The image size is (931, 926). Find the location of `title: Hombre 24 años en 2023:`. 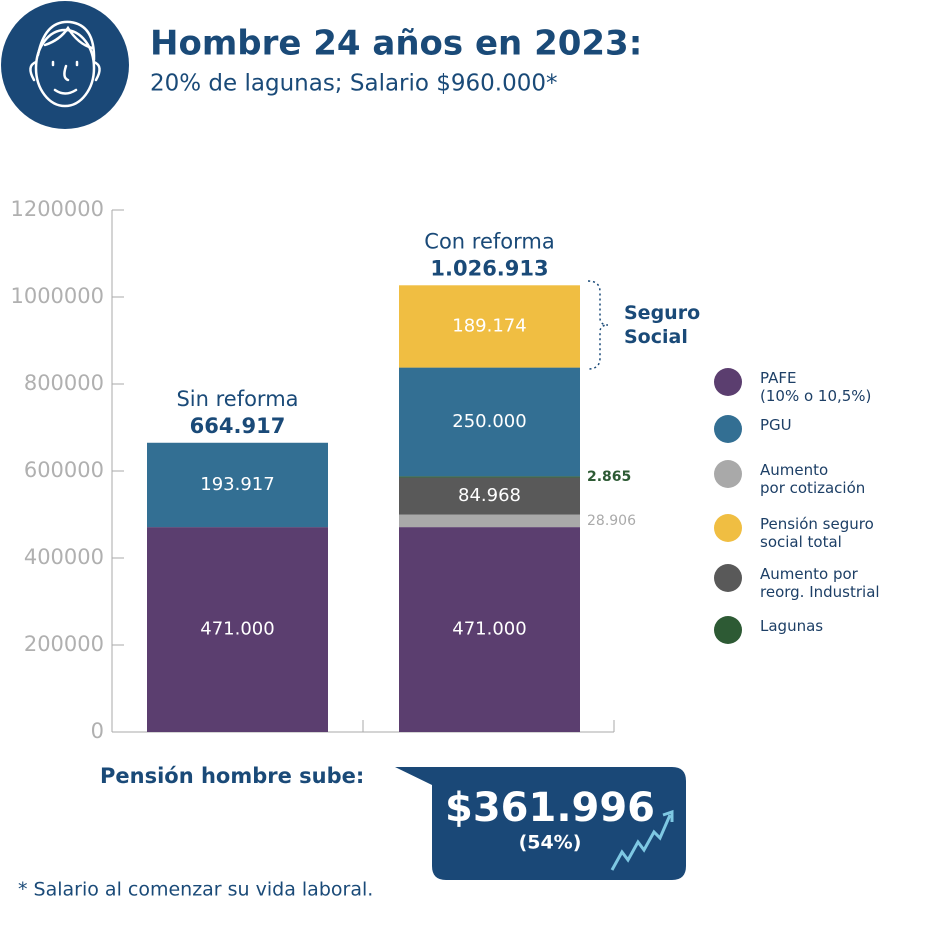

title: Hombre 24 años en 2023: is located at coordinates (396, 44).